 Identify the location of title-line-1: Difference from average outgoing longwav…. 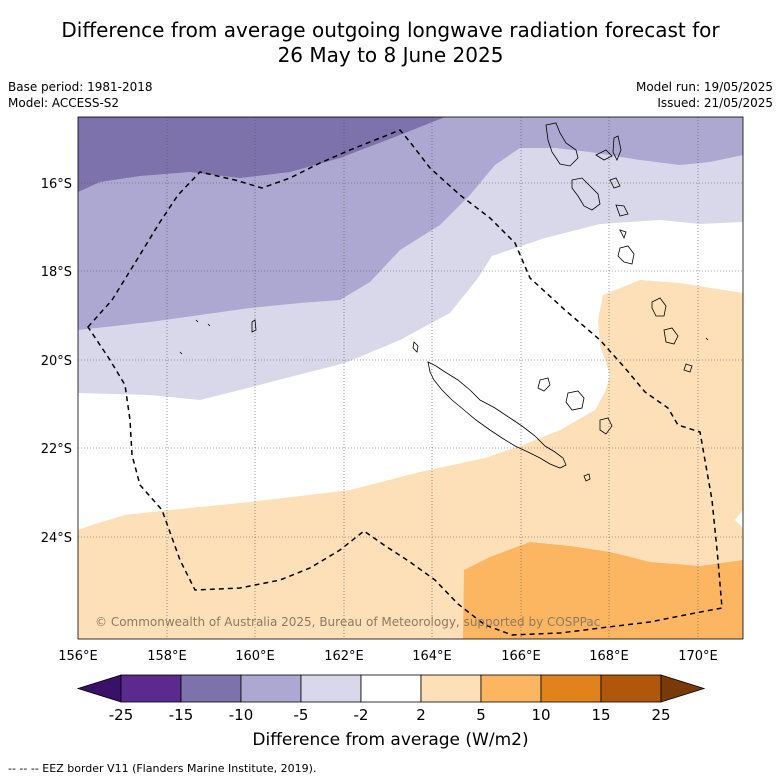
(390, 30).